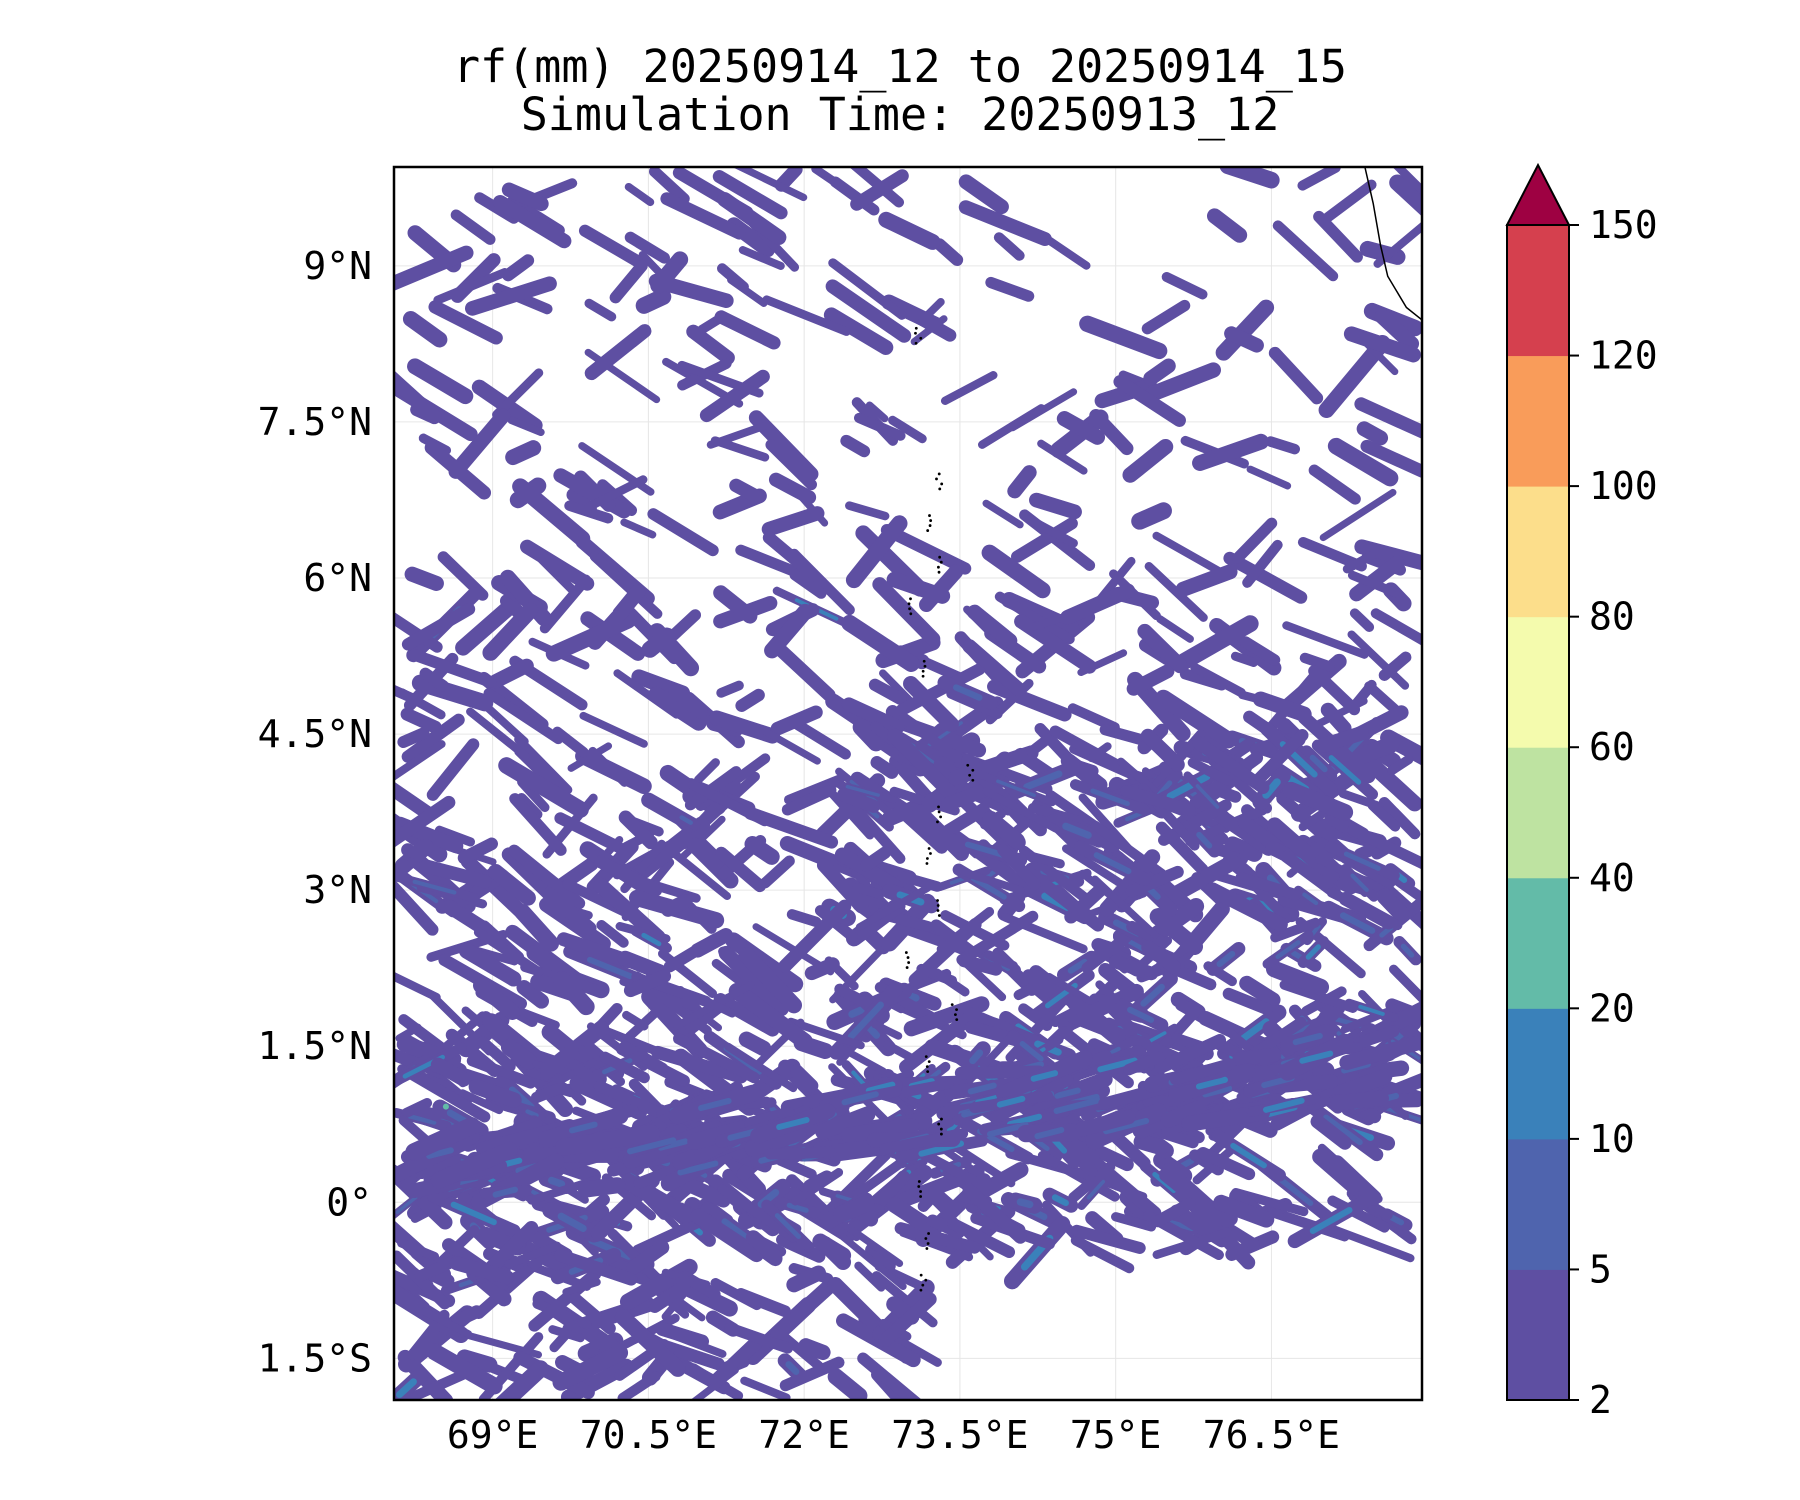 This screenshot has width=1800, height=1500. Describe the element at coordinates (900, 66) in the screenshot. I see `chart-title: rf(mm) 20250914_12 to 20250914_15` at that location.